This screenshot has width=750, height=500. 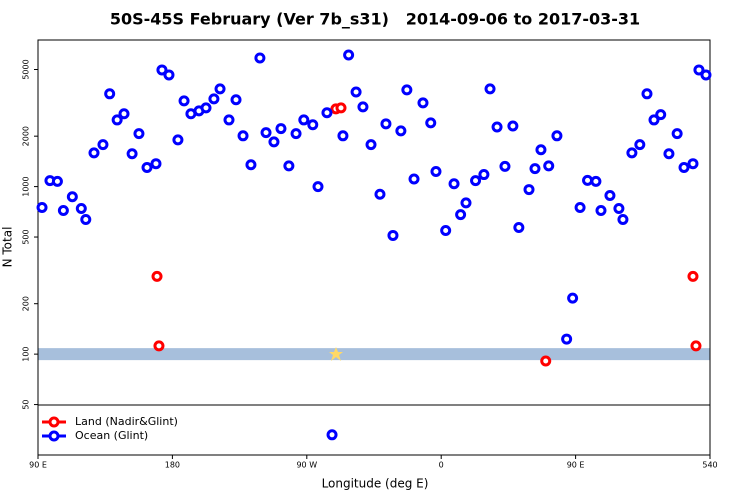 What do you see at coordinates (375, 484) in the screenshot?
I see `x-axis-label: Longitude (deg E)` at bounding box center [375, 484].